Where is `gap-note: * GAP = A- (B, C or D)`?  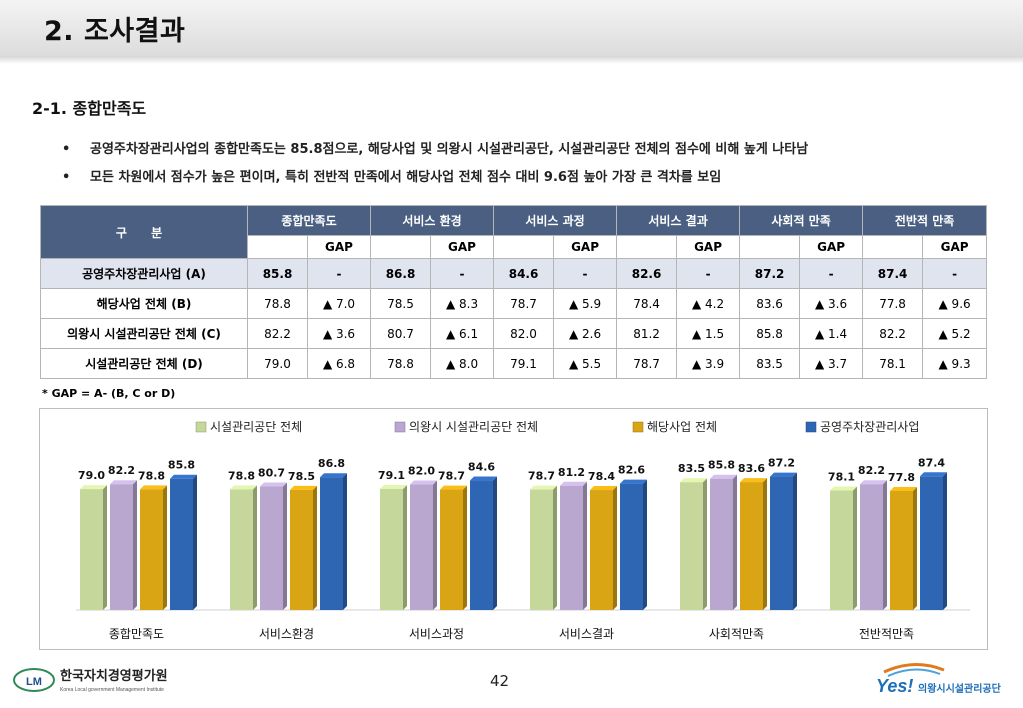 gap-note: * GAP = A- (B, C or D) is located at coordinates (109, 393).